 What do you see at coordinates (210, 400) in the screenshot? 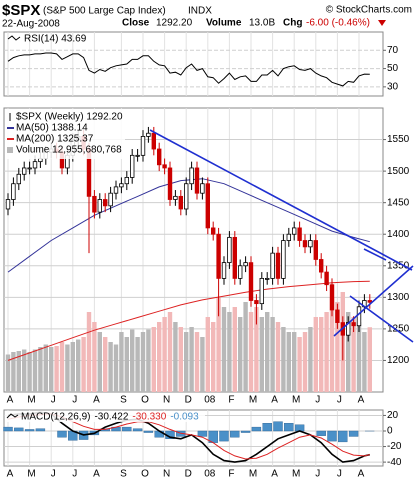
I see `x-tick-label: 08` at bounding box center [210, 400].